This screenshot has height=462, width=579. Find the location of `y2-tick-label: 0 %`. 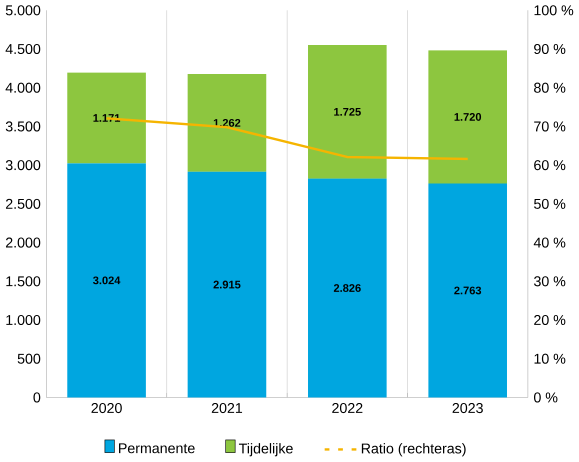

y2-tick-label: 0 % is located at coordinates (546, 397).